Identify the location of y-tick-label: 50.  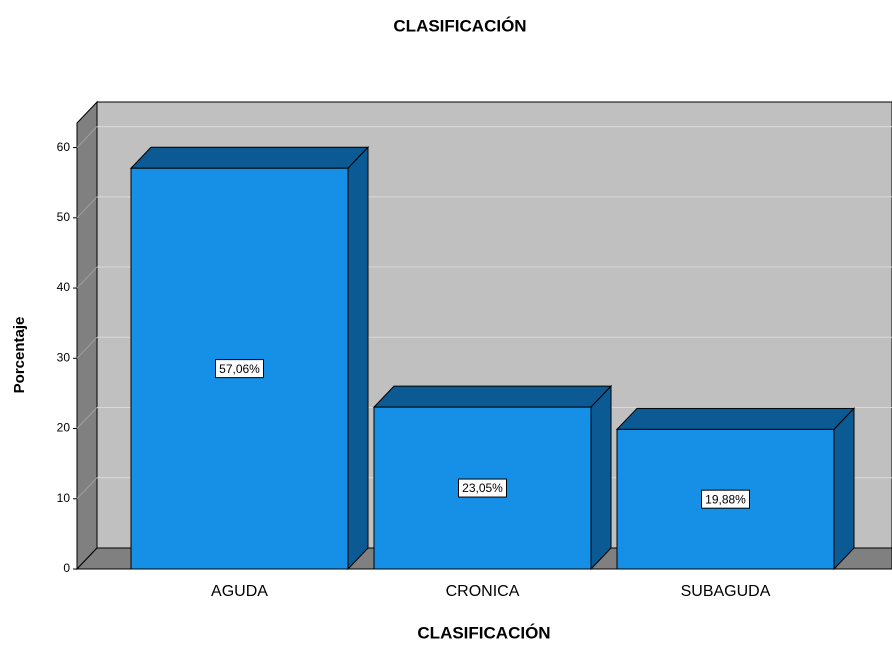
(64, 217).